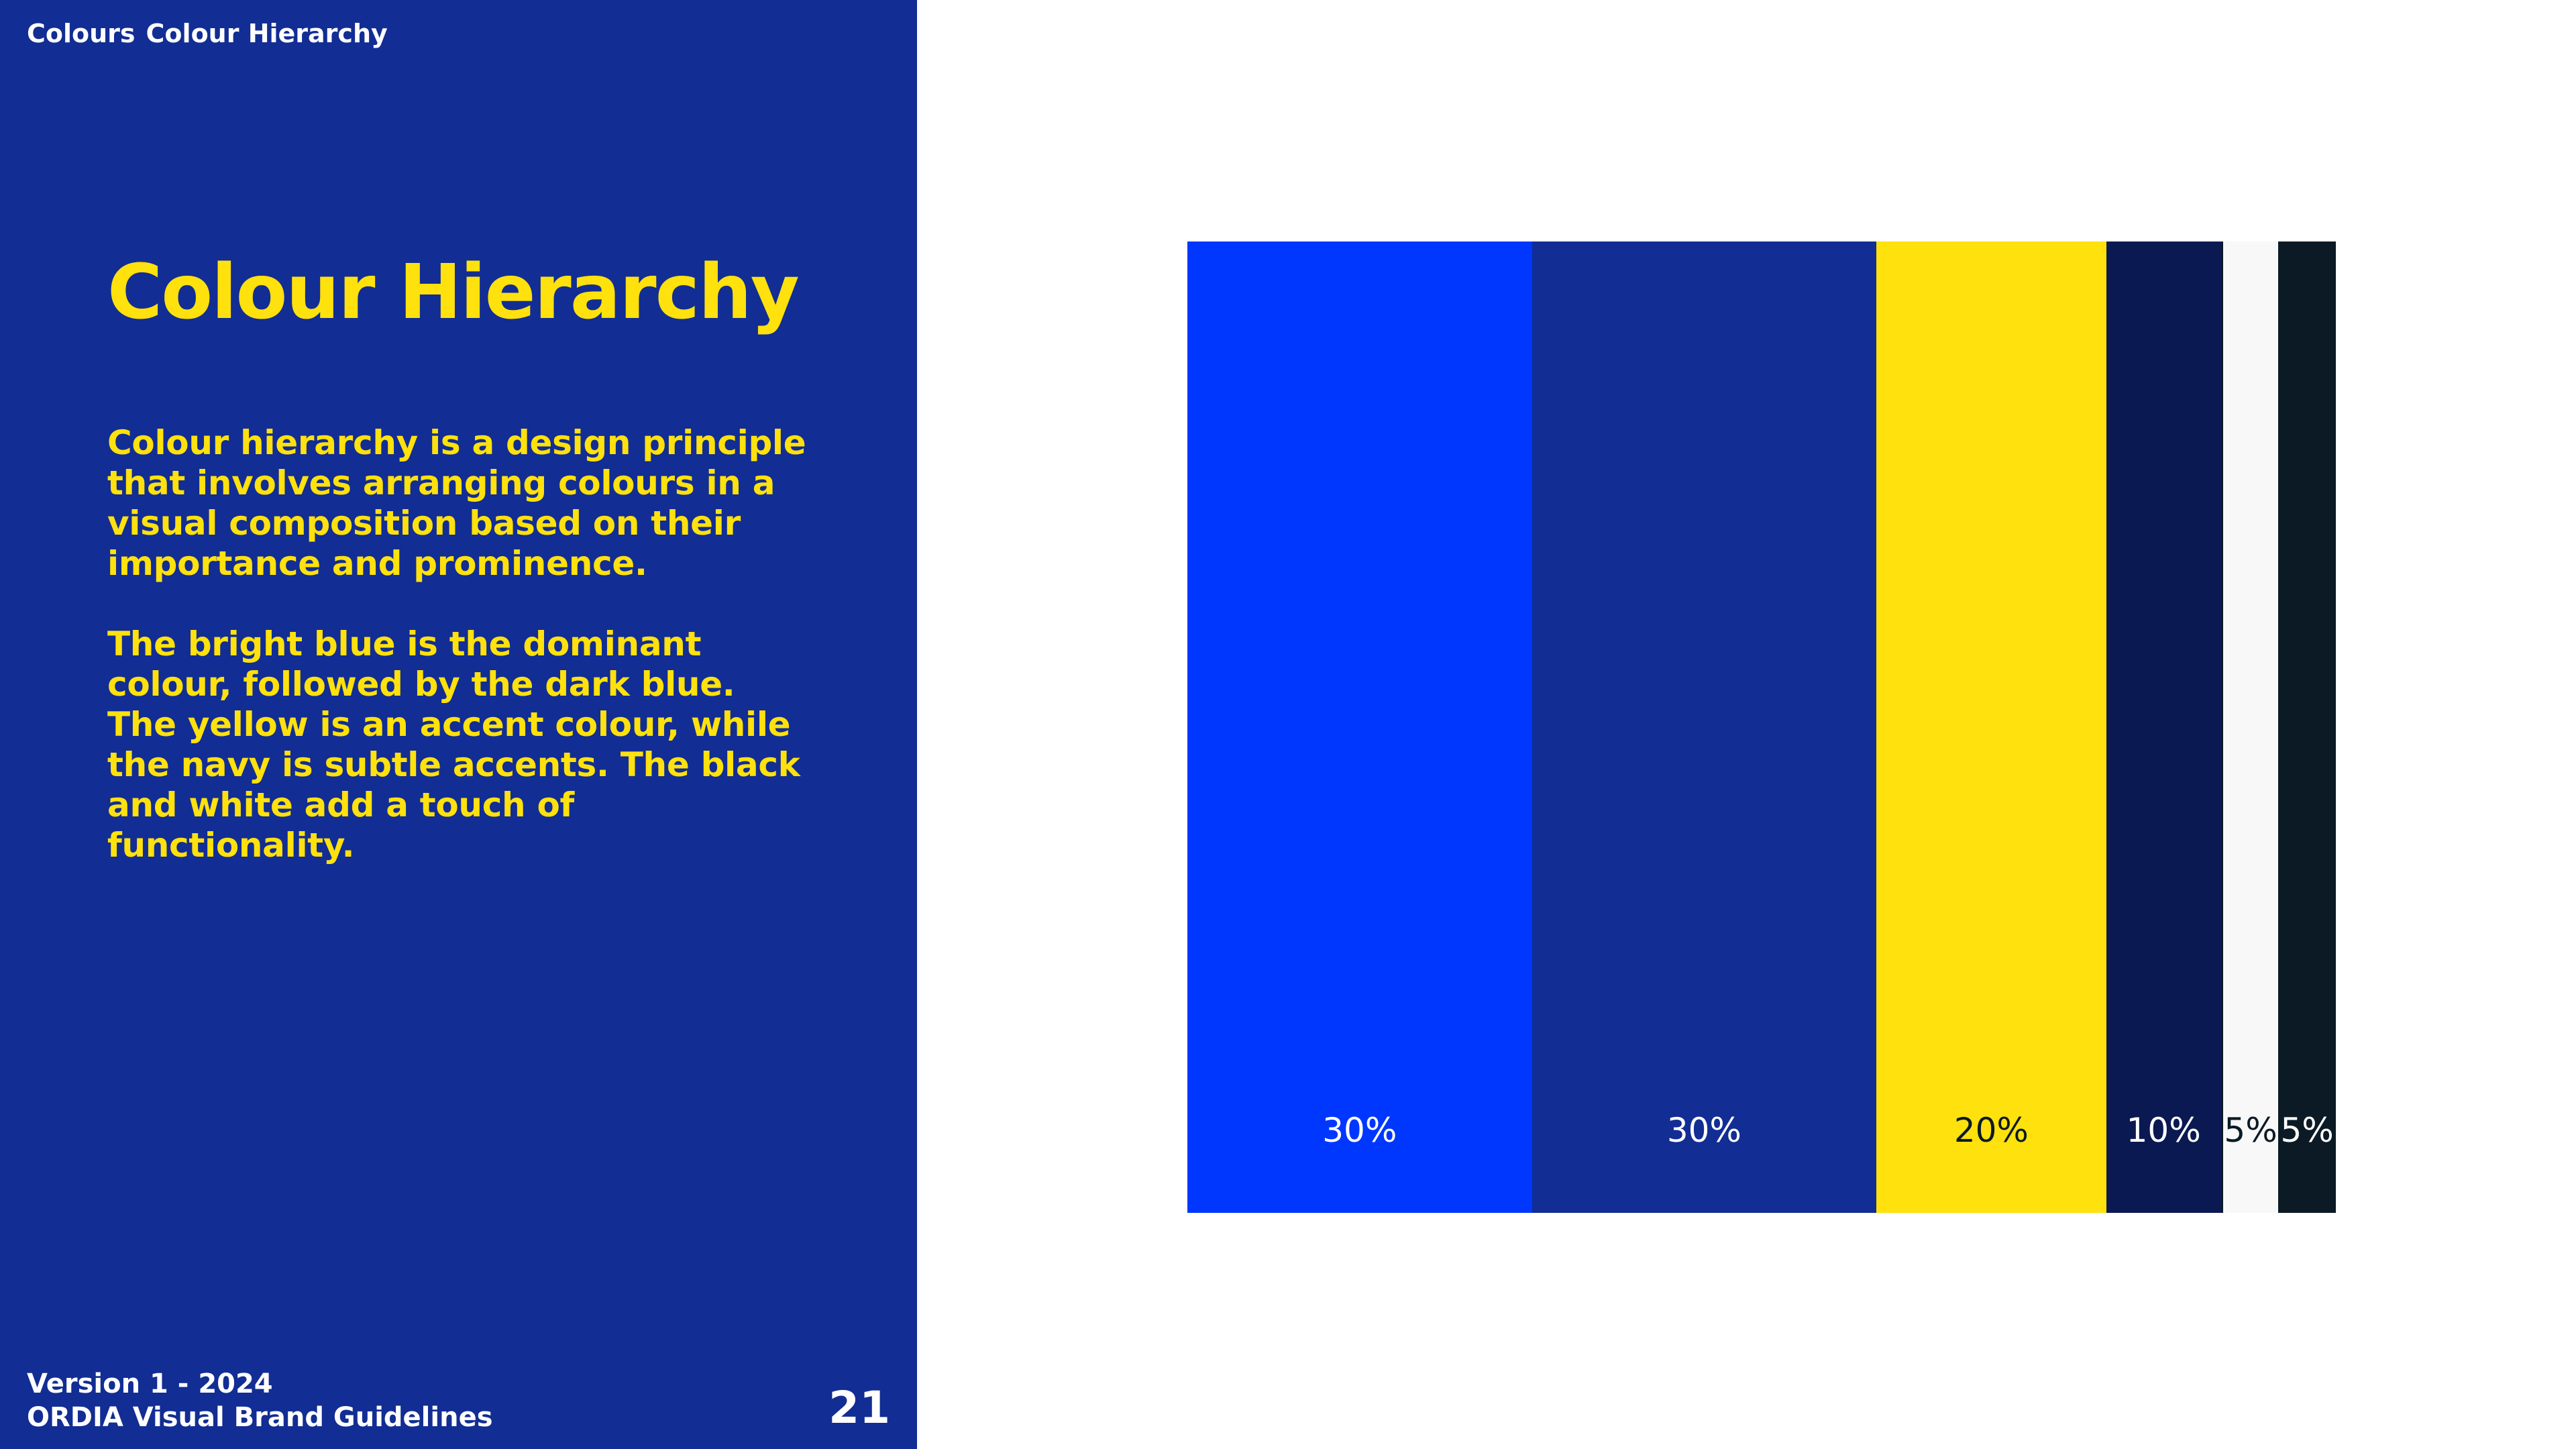 This screenshot has height=1449, width=2576. Describe the element at coordinates (2163, 1130) in the screenshot. I see `bar-label-navy: 10%` at that location.